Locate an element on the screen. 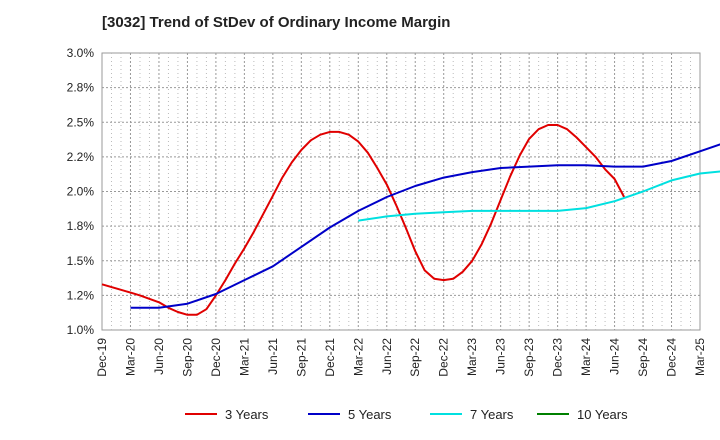 Image resolution: width=720 pixels, height=440 pixels. y-tick-label: 2.5% is located at coordinates (81, 122).